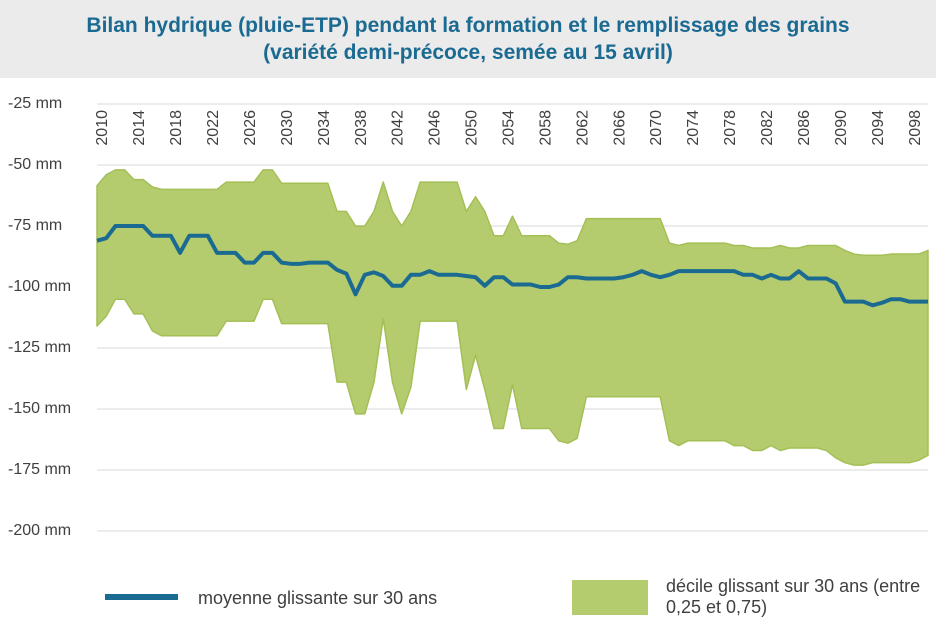  What do you see at coordinates (35, 225) in the screenshot?
I see `y-tick-label: -75 mm` at bounding box center [35, 225].